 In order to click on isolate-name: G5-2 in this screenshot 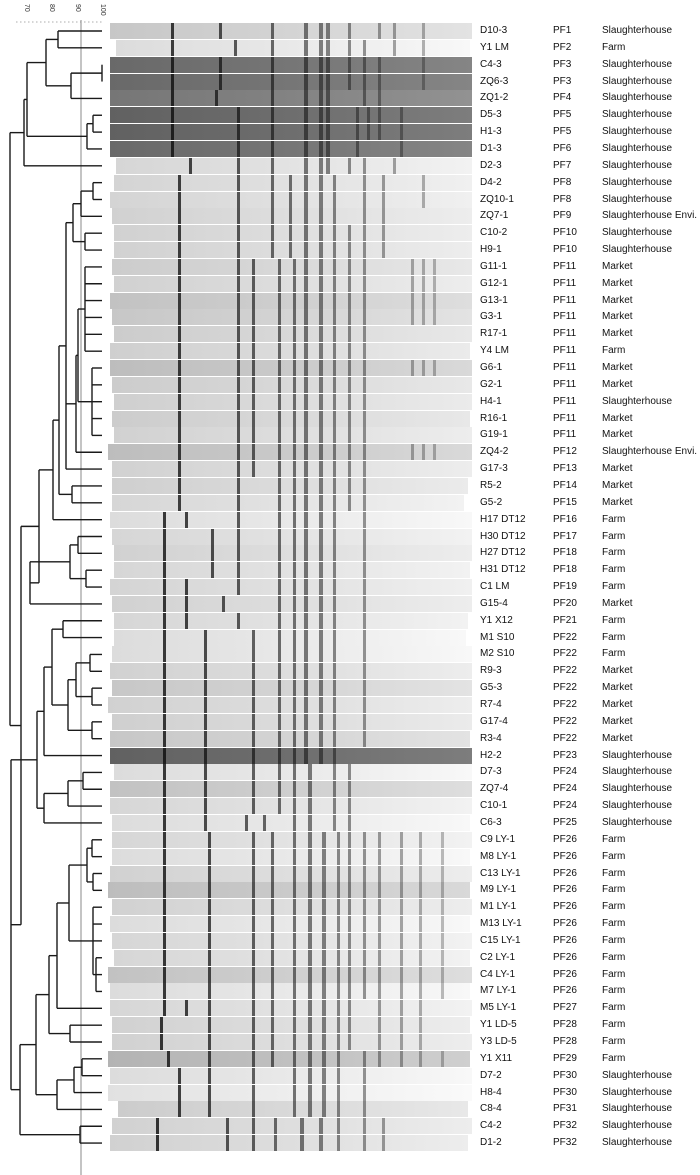, I will do `click(491, 502)`.